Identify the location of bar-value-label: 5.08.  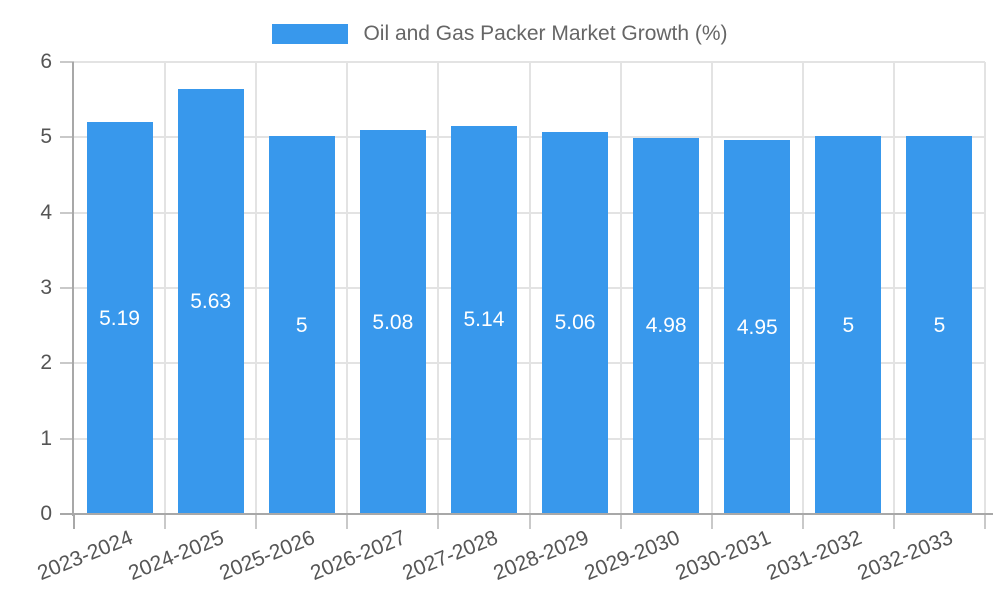
(393, 322).